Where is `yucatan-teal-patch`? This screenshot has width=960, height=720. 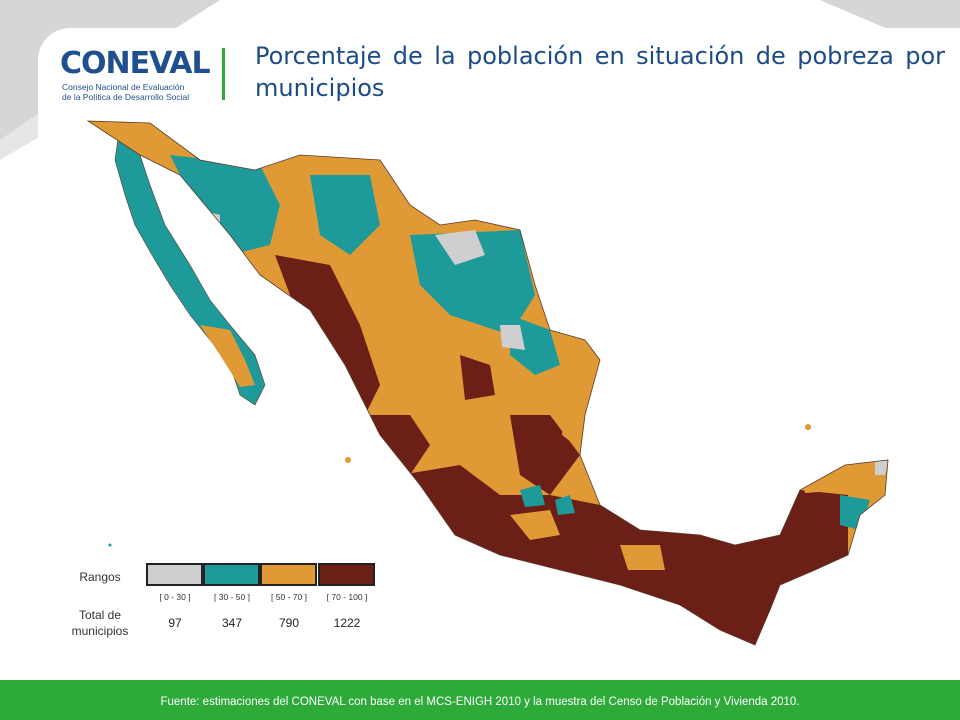
yucatan-teal-patch is located at coordinates (855, 512).